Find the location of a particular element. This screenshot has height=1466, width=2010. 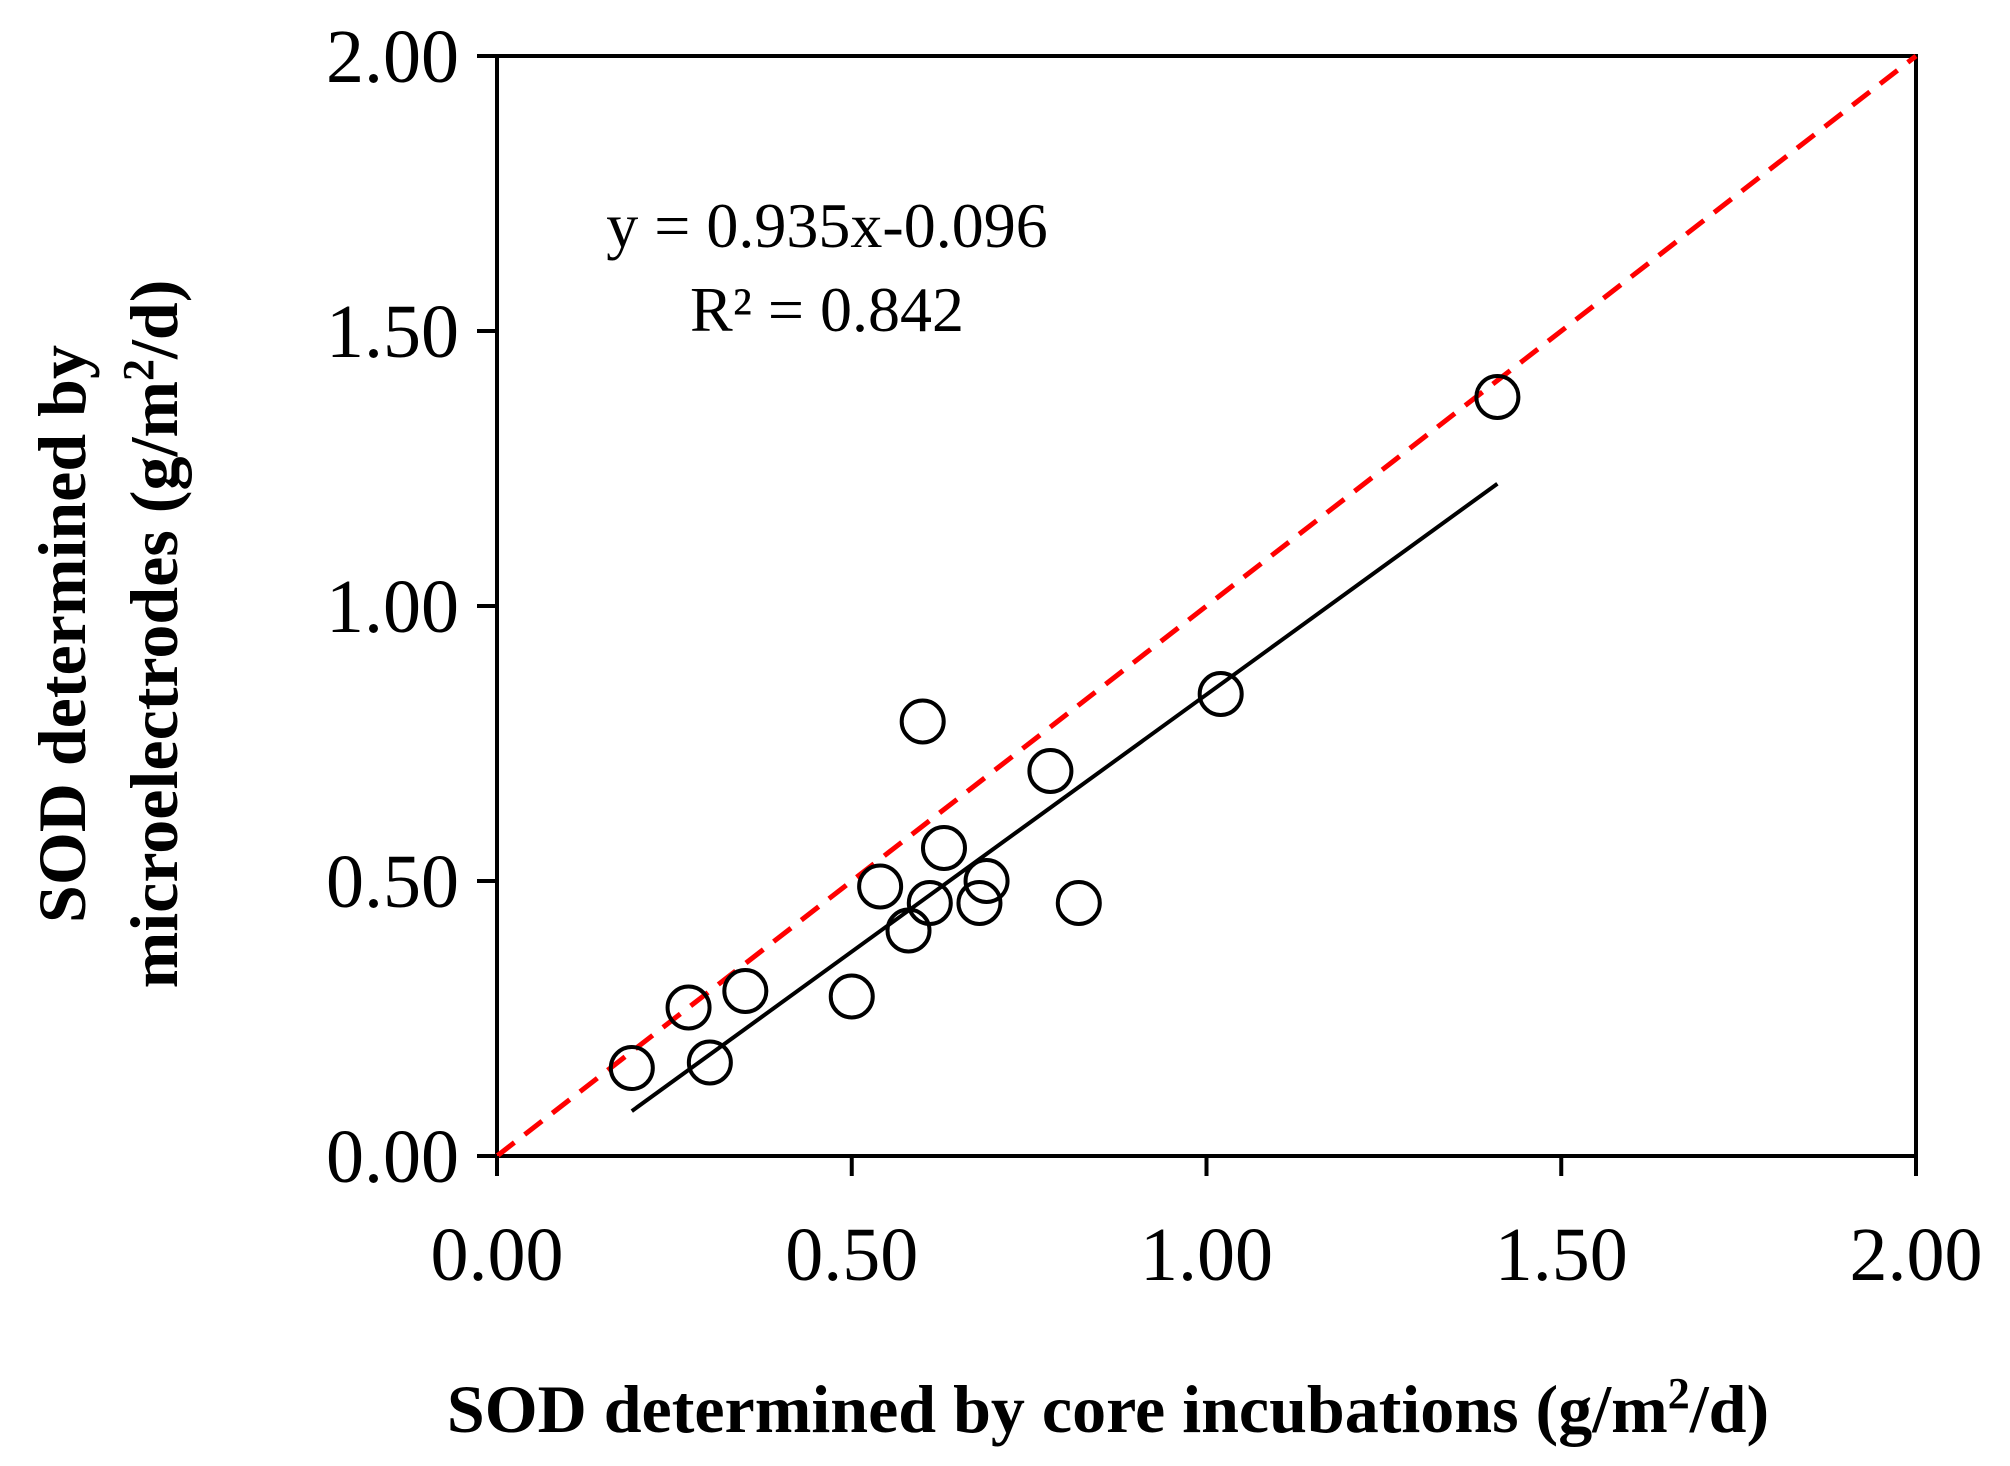

y-tick-label: 1.00 is located at coordinates (392, 607).